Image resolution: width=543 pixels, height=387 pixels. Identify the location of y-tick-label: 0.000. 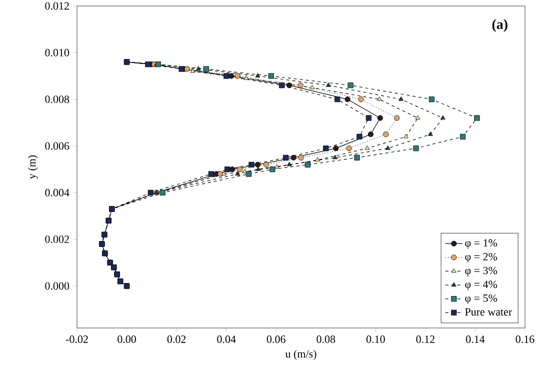
(57, 286).